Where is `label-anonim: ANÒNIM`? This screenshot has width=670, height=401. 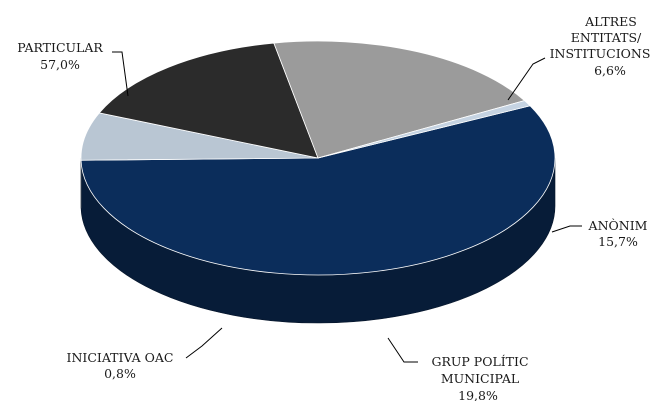
label-anonim: ANÒNIM is located at coordinates (618, 225).